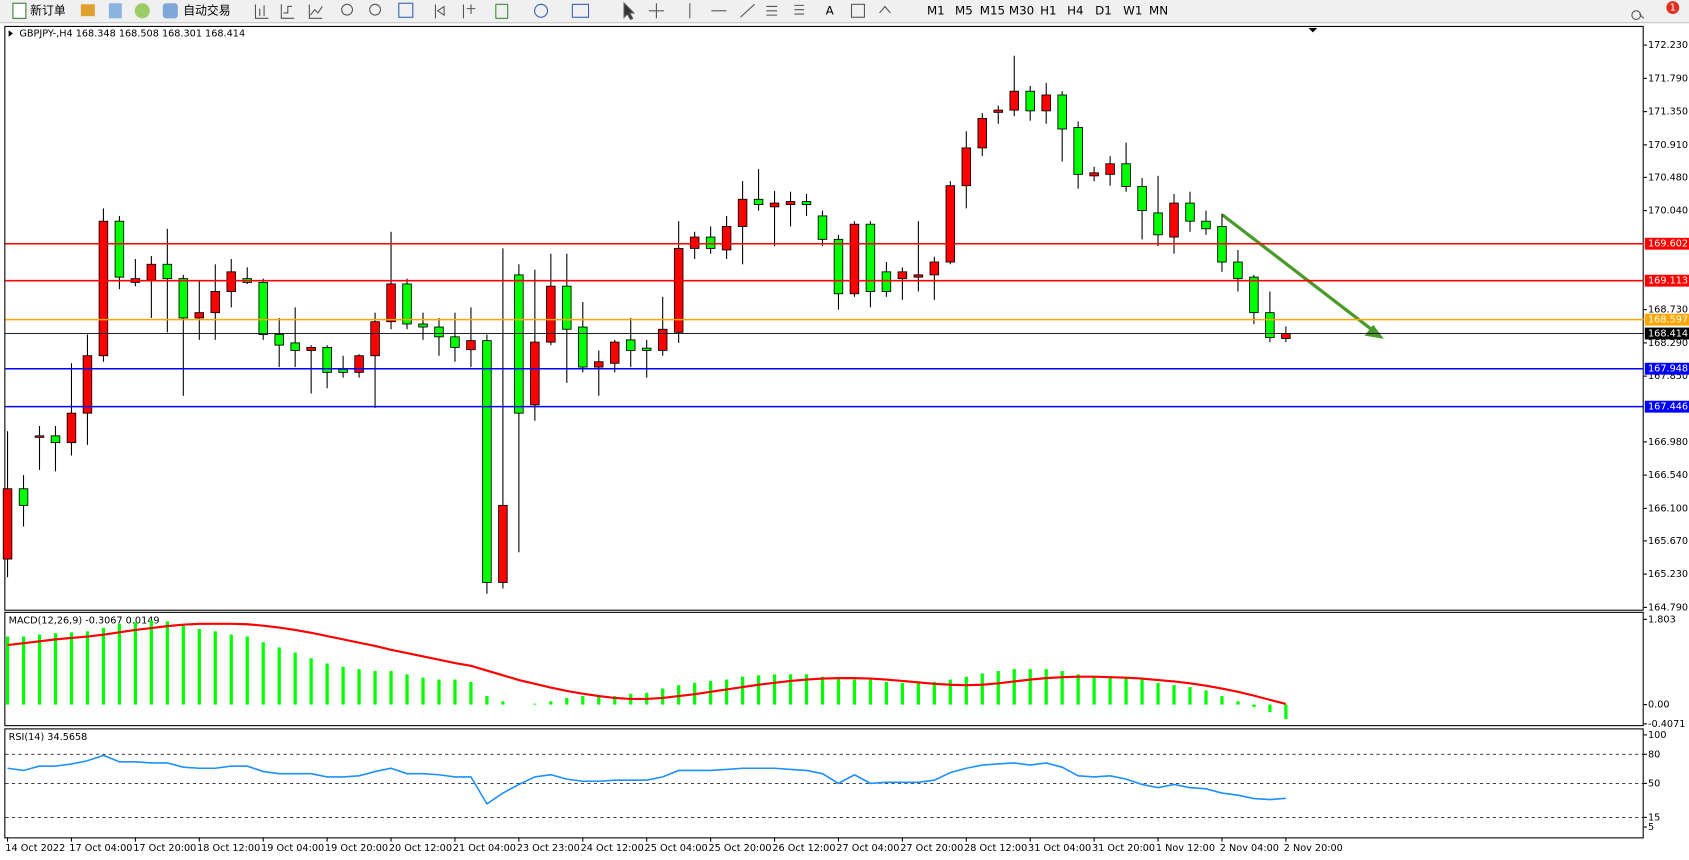 The width and height of the screenshot is (1689, 860). What do you see at coordinates (747, 10) in the screenshot?
I see `trendline-tool` at bounding box center [747, 10].